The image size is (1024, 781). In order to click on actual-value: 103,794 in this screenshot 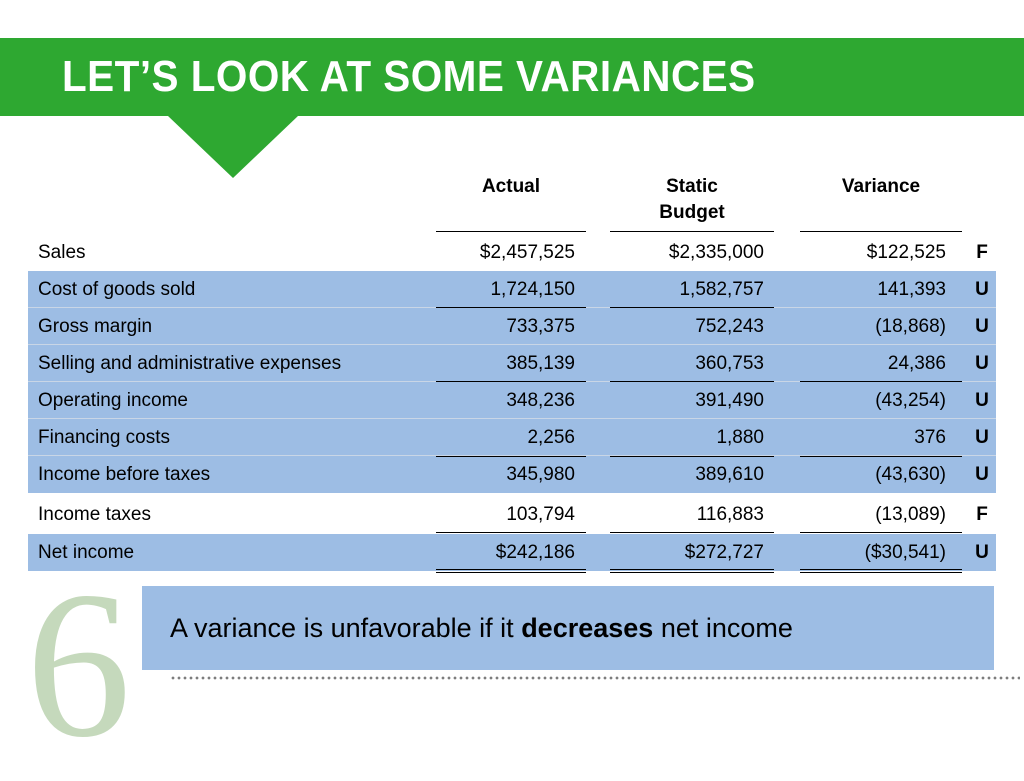, I will do `click(540, 514)`.